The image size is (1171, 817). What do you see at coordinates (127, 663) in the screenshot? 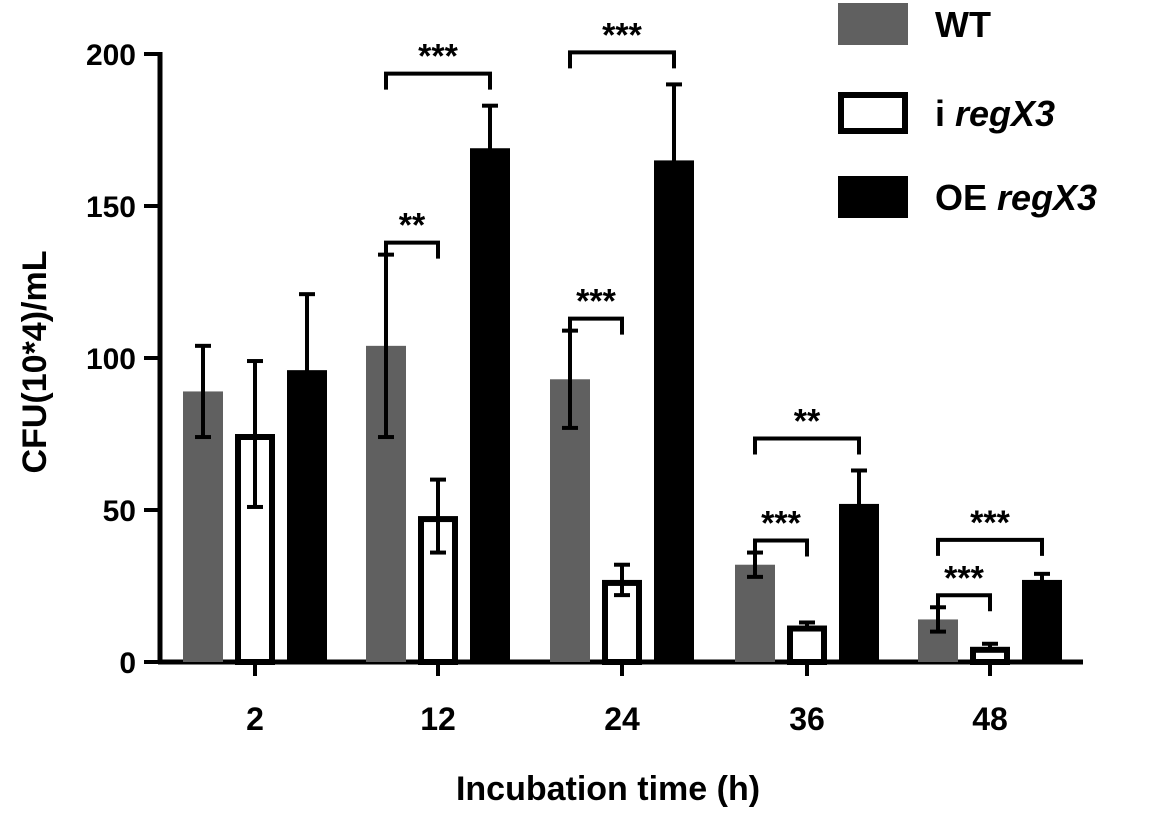
I see `y-tick-label: 0` at bounding box center [127, 663].